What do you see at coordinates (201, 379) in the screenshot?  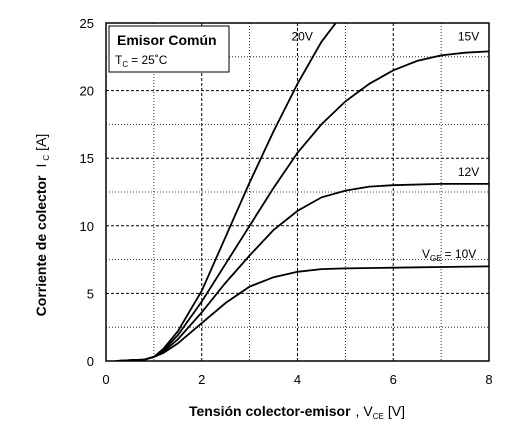 I see `x-tick-label: 2` at bounding box center [201, 379].